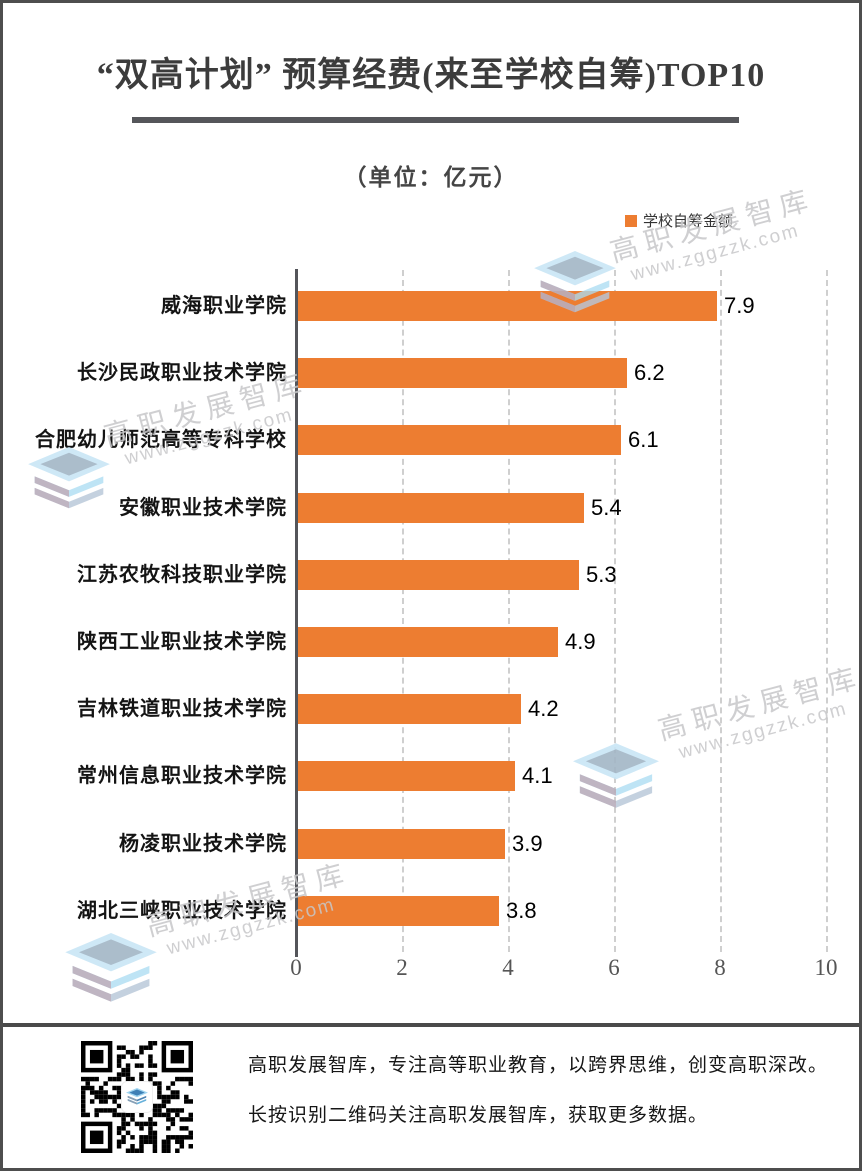  Describe the element at coordinates (182, 709) in the screenshot. I see `category-label: 吉林铁道职业技术学院` at that location.